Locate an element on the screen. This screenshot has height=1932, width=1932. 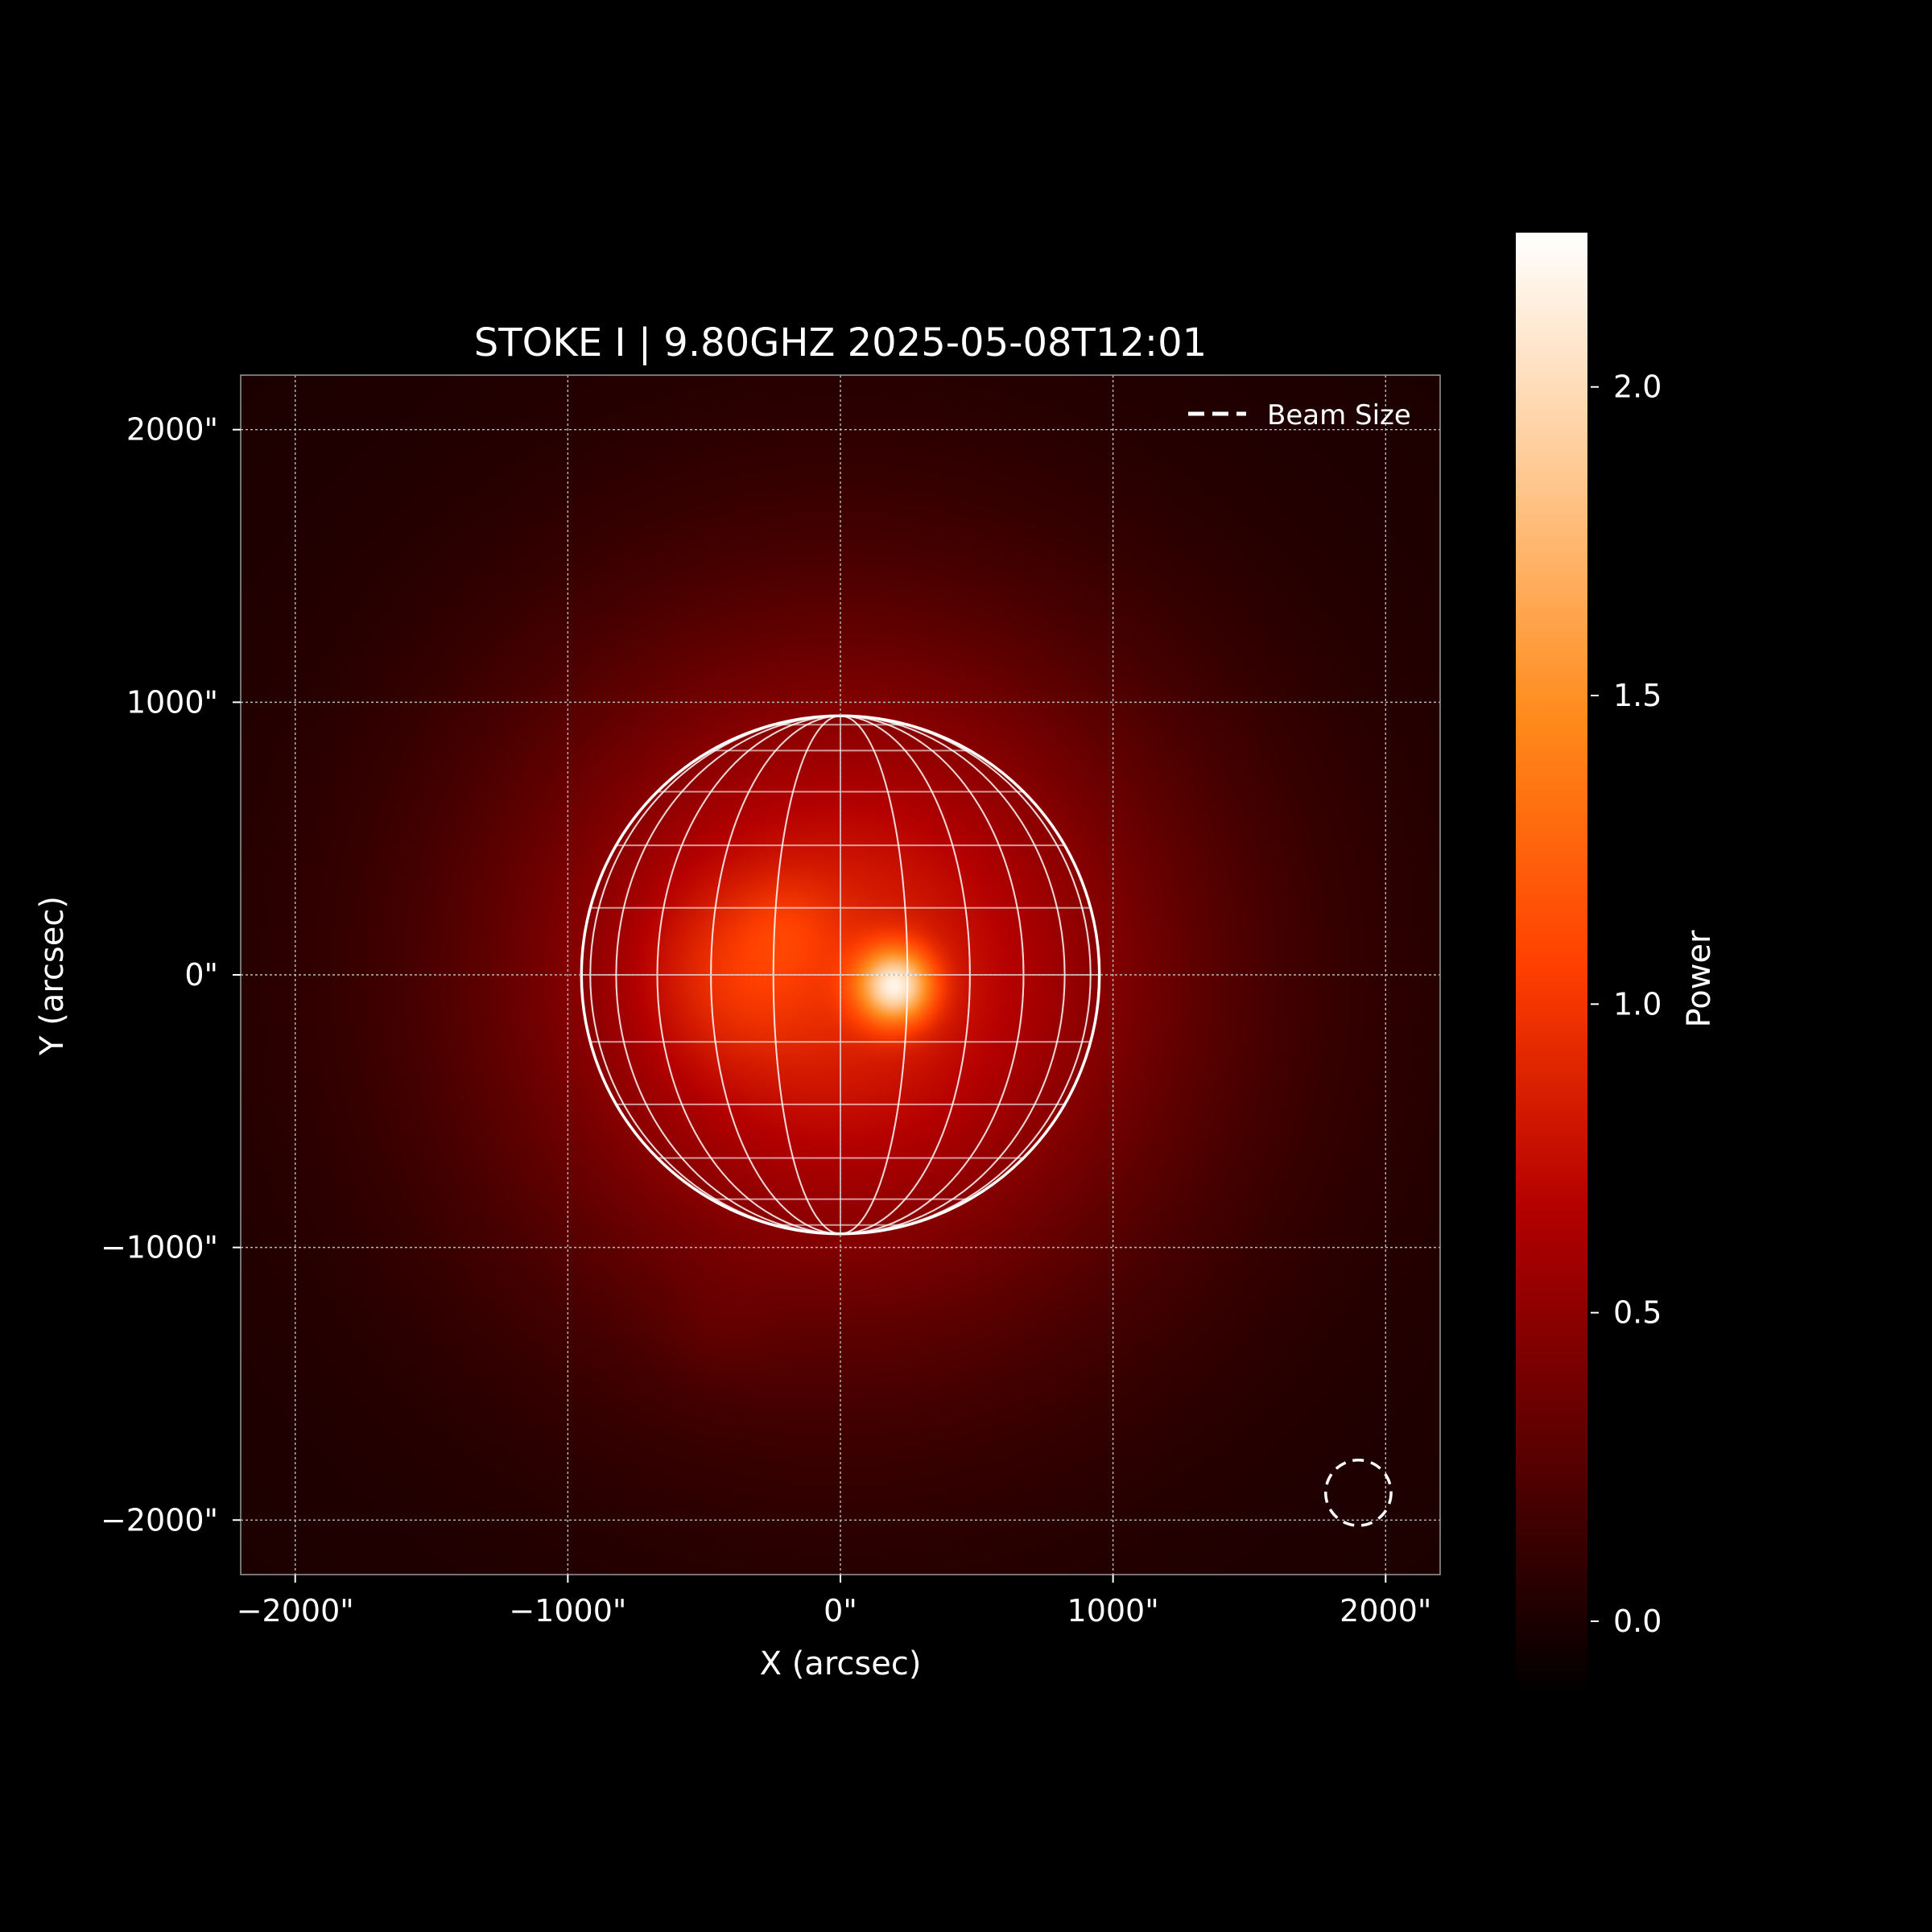
y-tick-label: 0" is located at coordinates (201, 975).